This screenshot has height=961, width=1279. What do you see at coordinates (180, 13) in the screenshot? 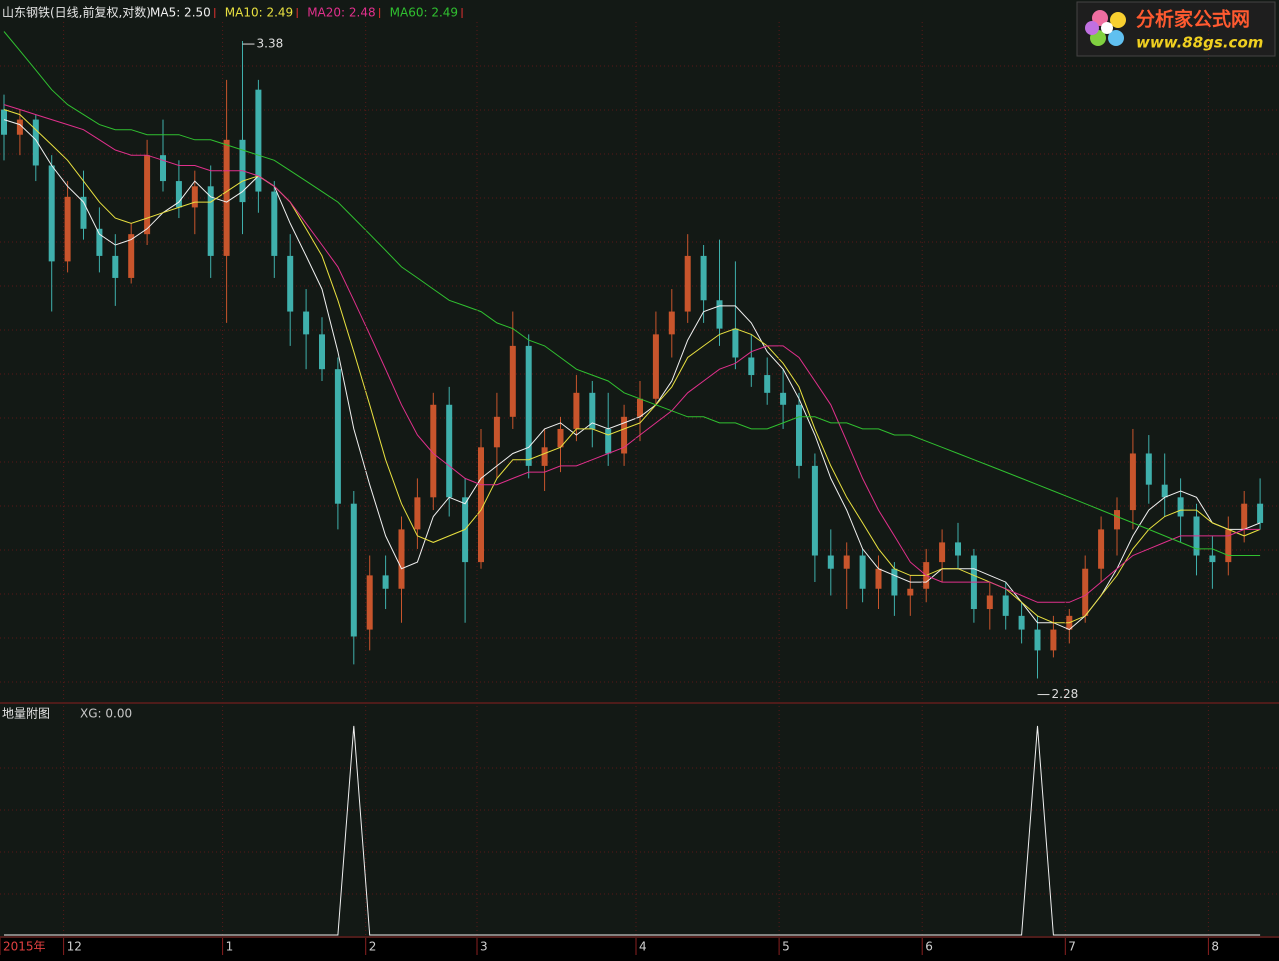
I see `legend-entry: MA5: 2.50` at bounding box center [180, 13].